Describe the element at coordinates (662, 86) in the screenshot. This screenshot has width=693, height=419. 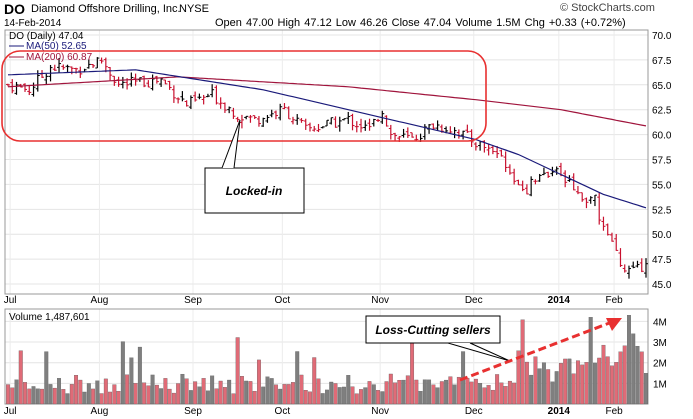
I see `price-tick-label: 65.0` at that location.